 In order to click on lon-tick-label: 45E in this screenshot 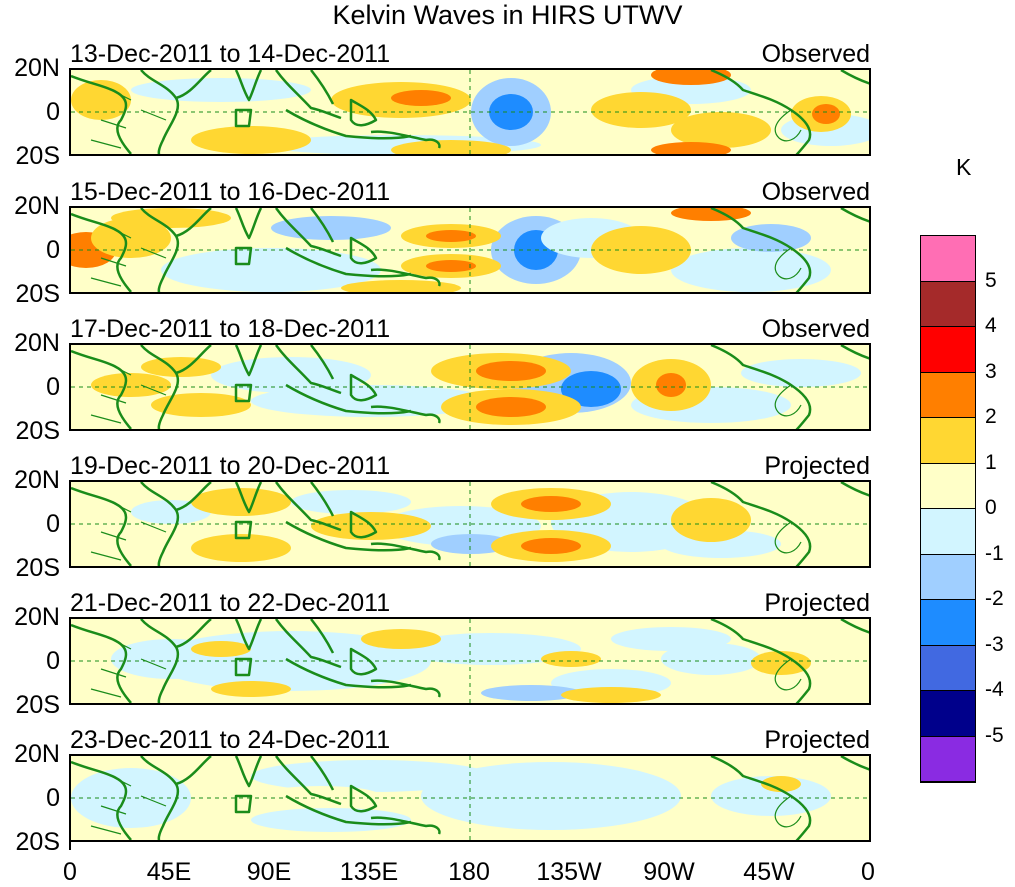, I will do `click(169, 872)`.